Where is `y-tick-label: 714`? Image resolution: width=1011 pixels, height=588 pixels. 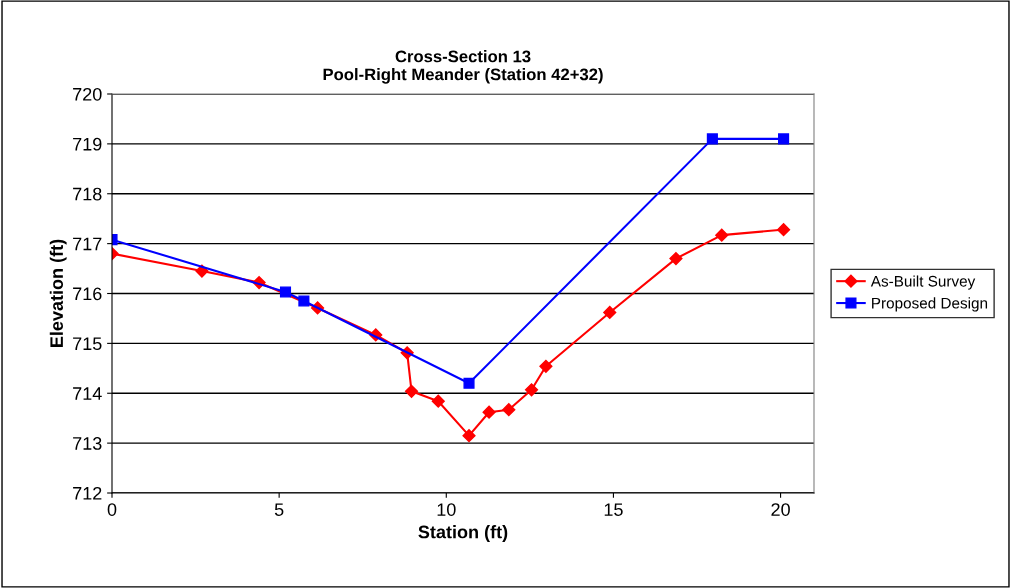 y-tick-label: 714 is located at coordinates (87, 393).